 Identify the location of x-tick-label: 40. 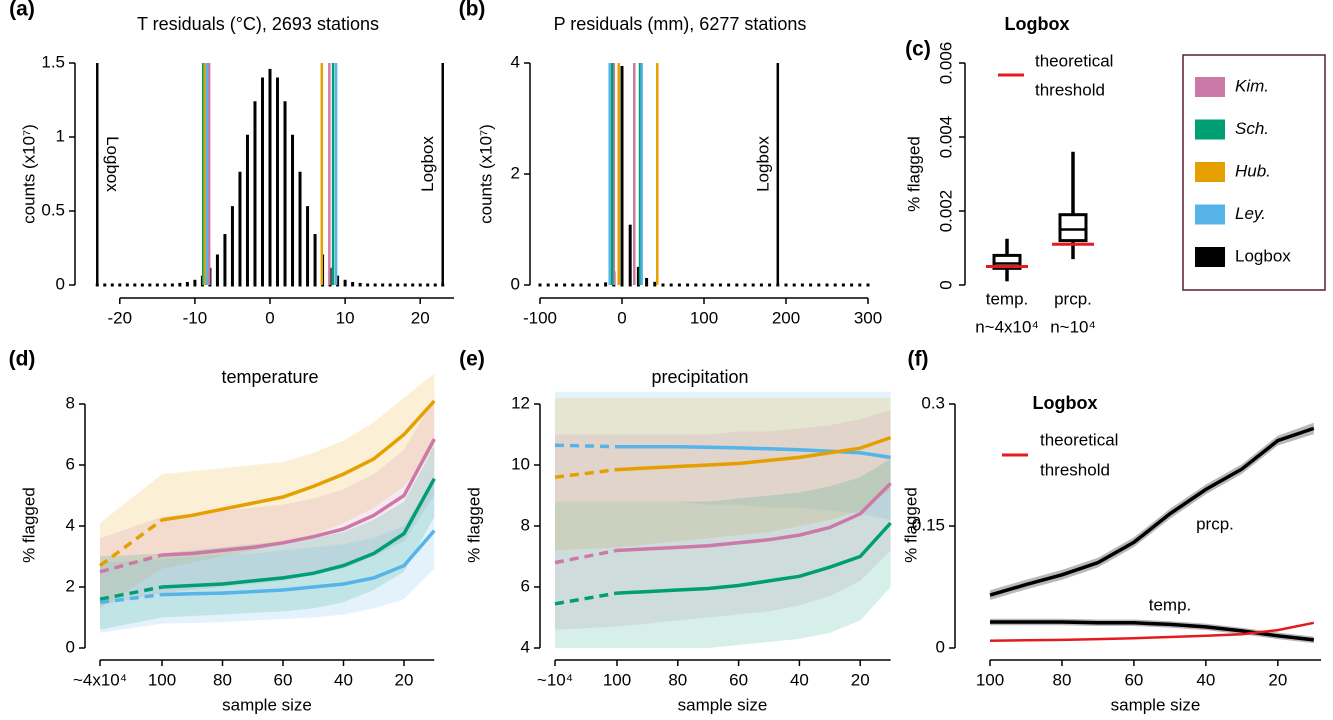
(799, 679).